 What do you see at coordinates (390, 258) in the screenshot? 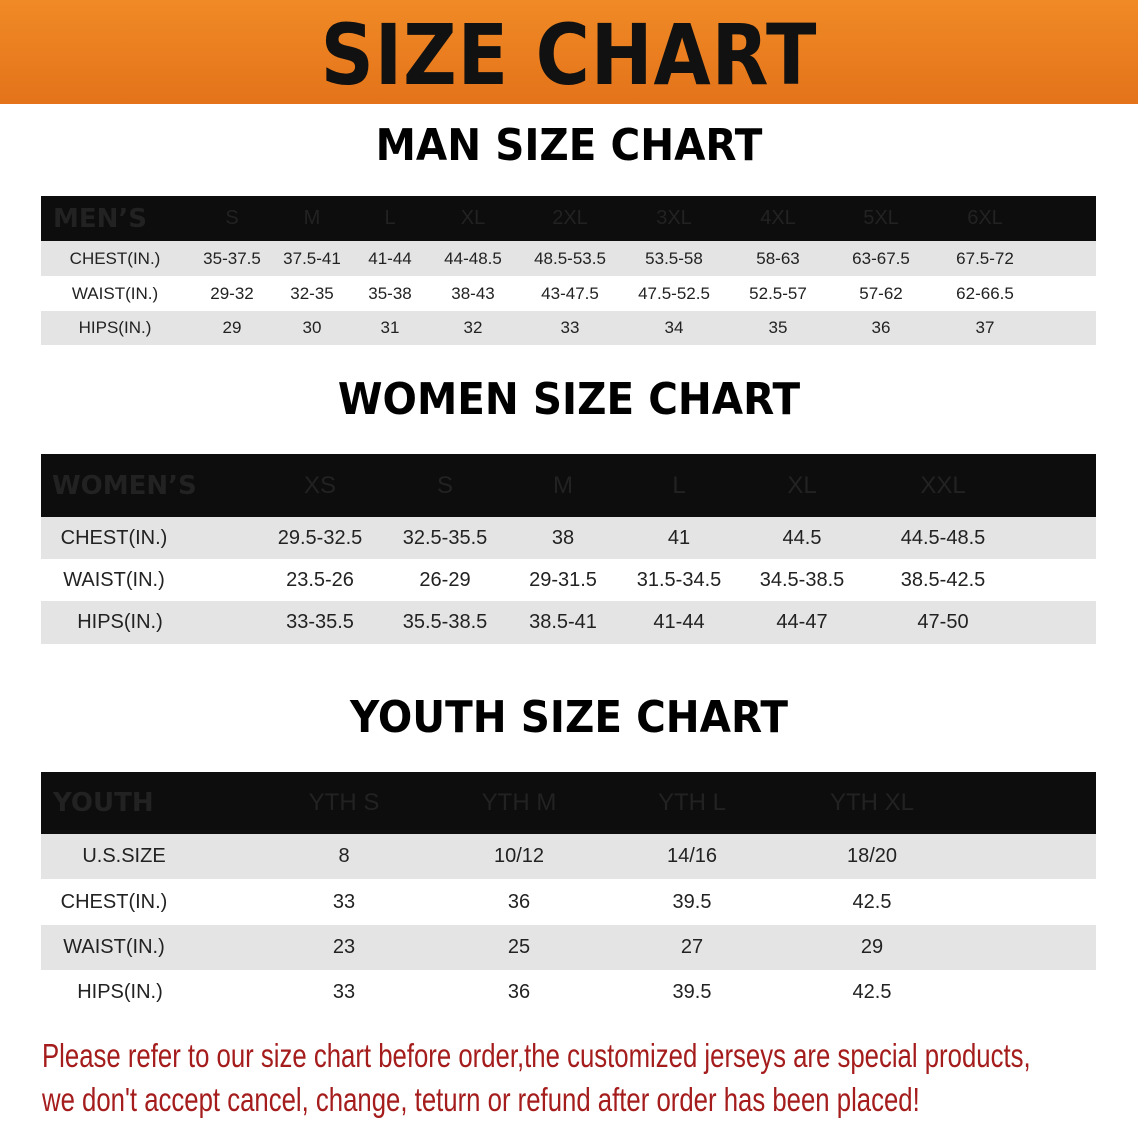
I see `measurement-value: 41-44` at bounding box center [390, 258].